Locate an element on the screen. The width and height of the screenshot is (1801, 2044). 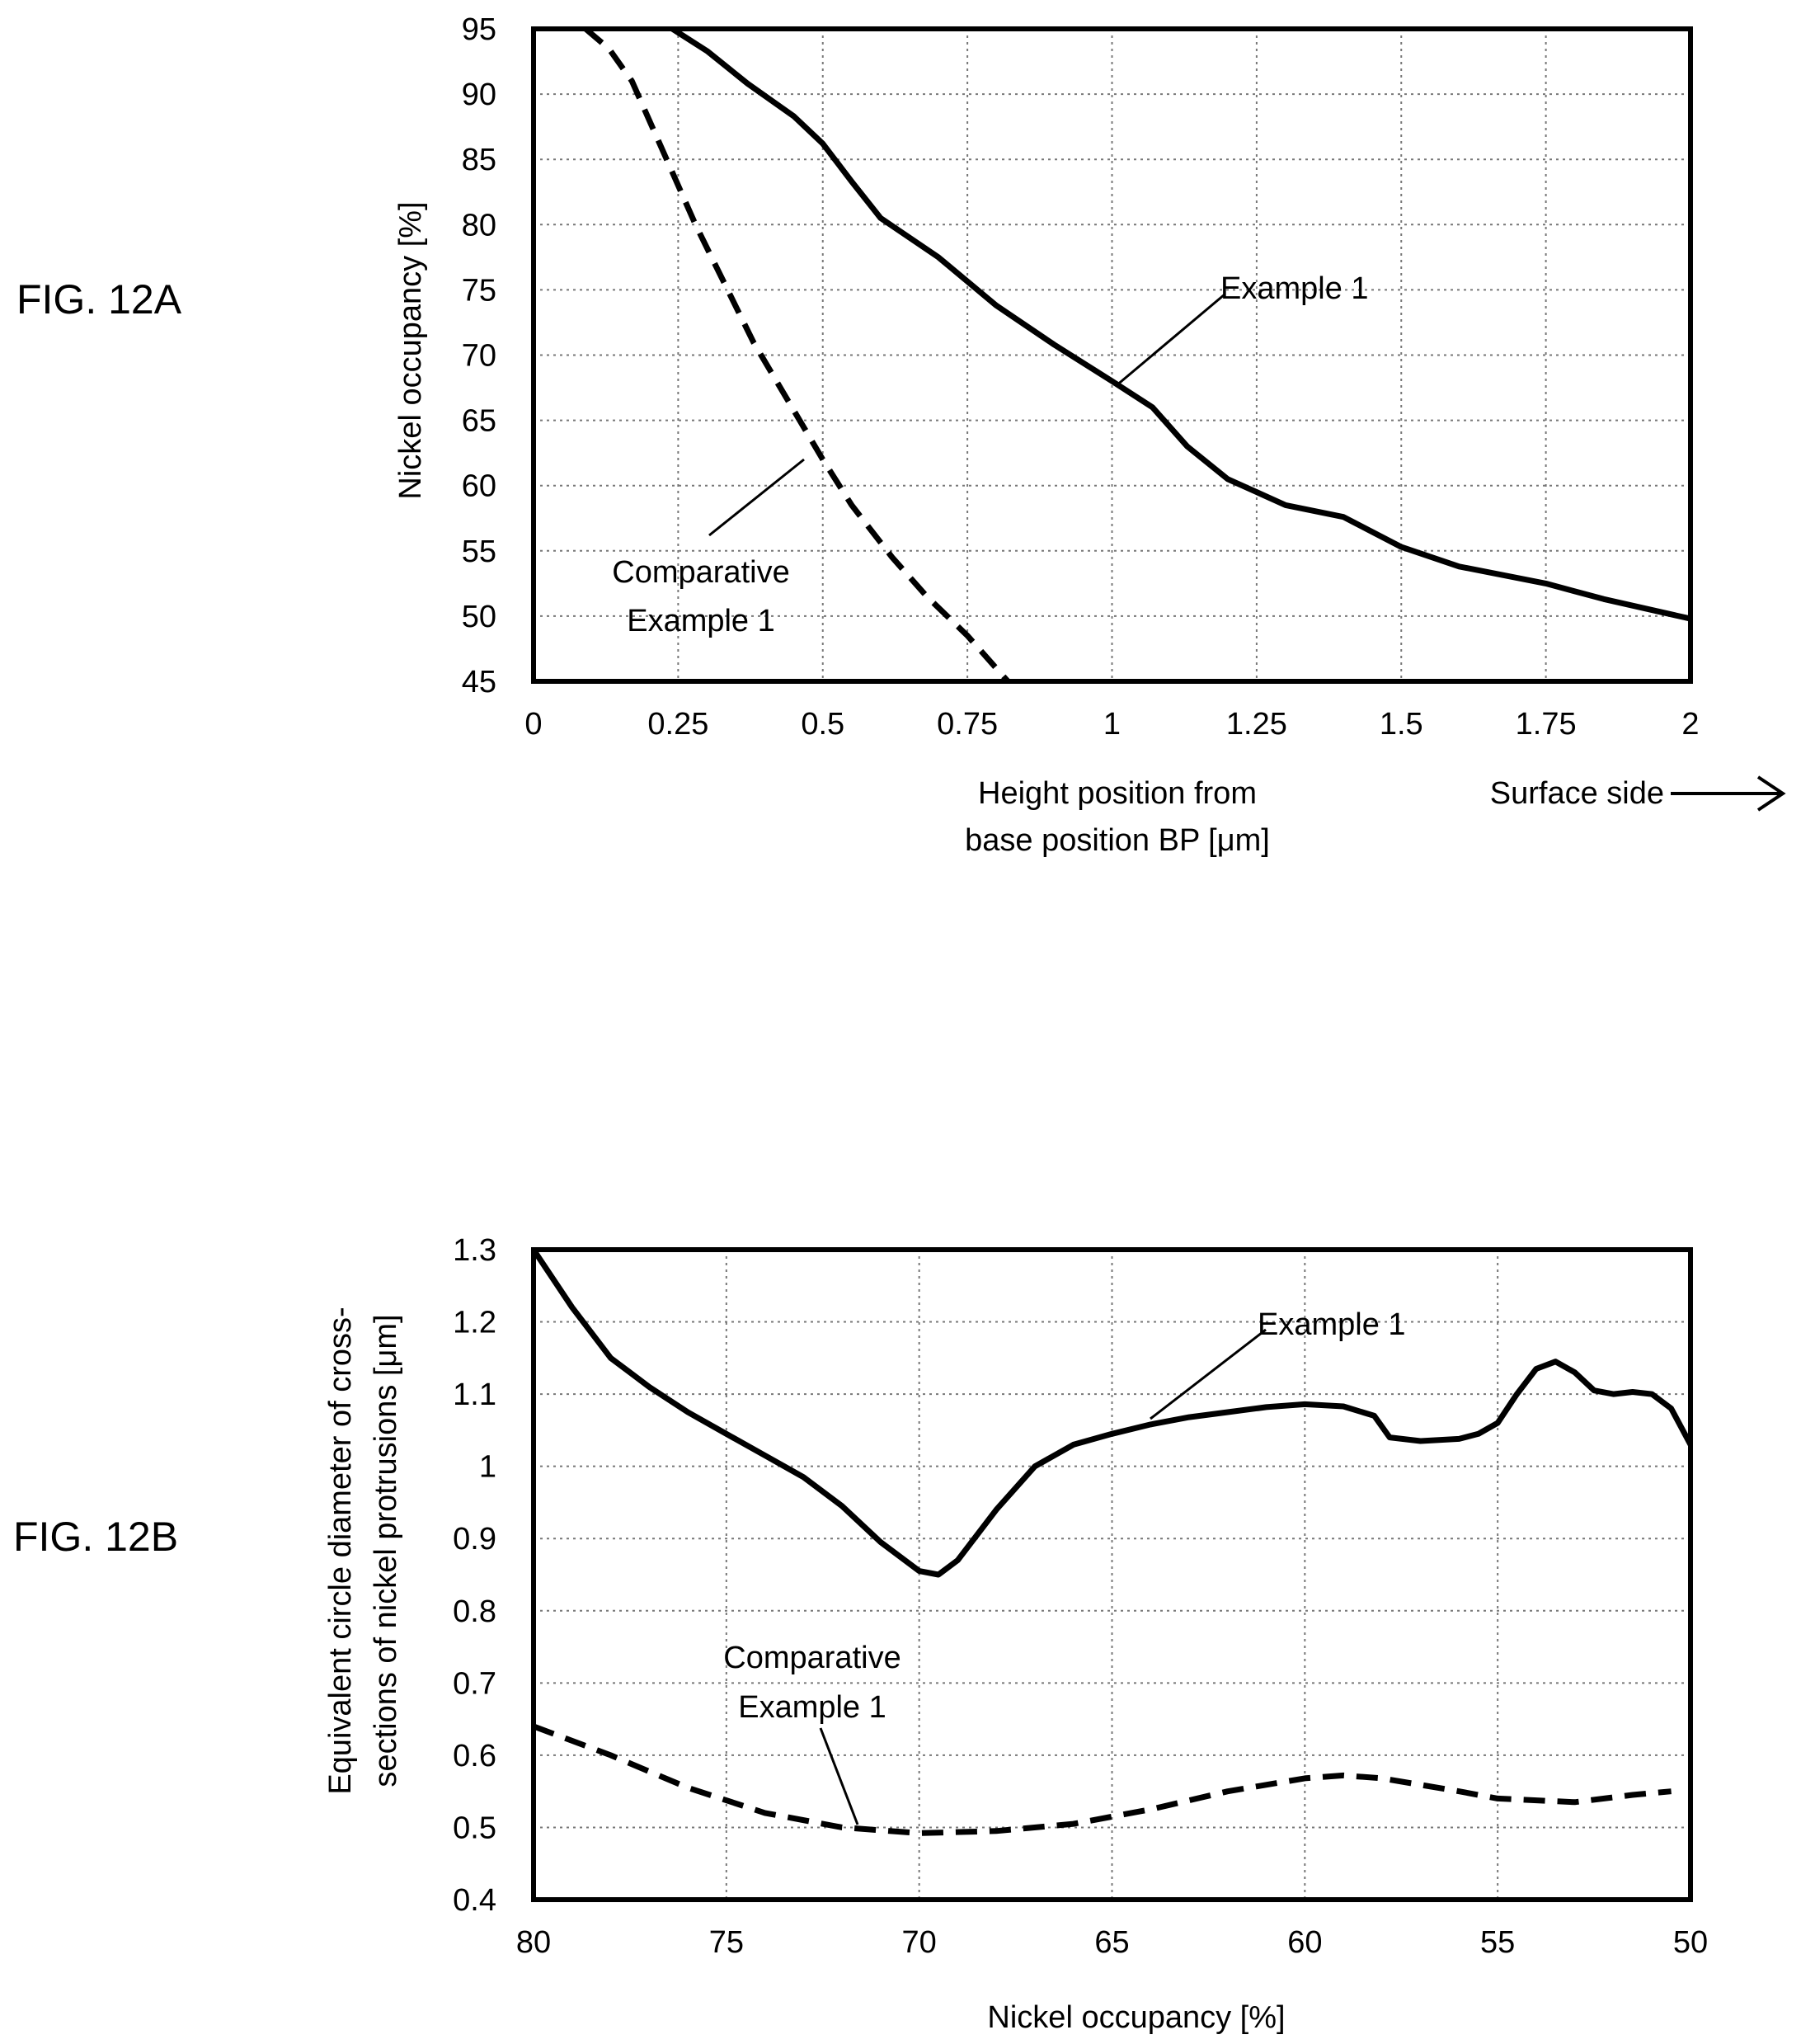
surface-side-arrow-icon is located at coordinates (1728, 793).